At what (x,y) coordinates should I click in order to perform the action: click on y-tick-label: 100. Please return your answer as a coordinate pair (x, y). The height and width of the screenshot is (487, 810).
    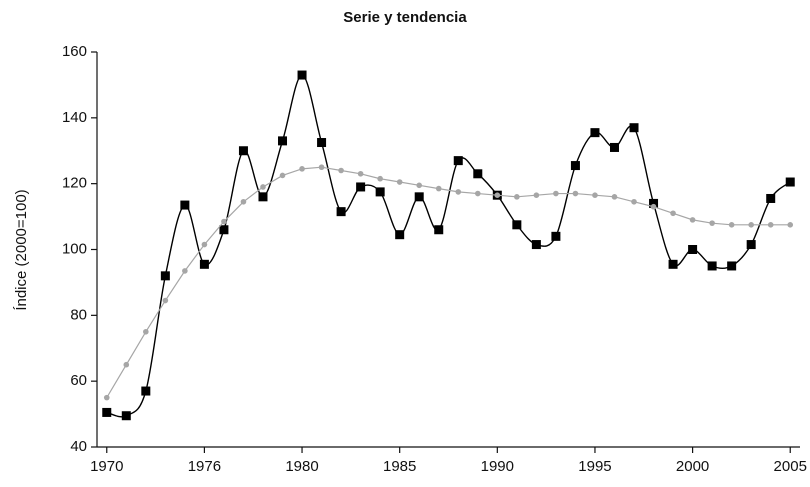
    Looking at the image, I should click on (74, 248).